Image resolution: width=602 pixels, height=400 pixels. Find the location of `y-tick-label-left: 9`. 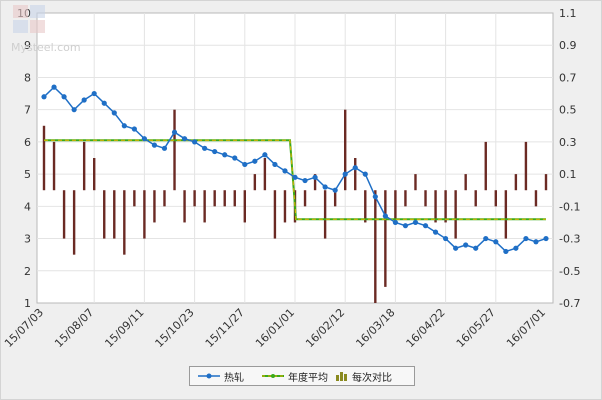

y-tick-label-left: 9 is located at coordinates (27, 45).